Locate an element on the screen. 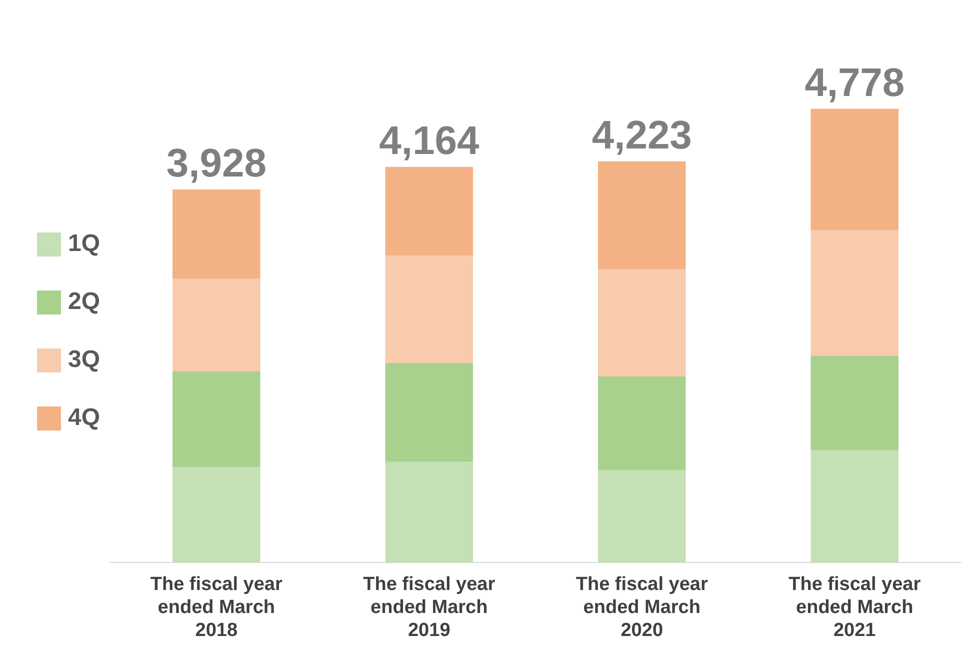 The width and height of the screenshot is (979, 653). x-tick-label: The fiscal year ended March 2020 is located at coordinates (642, 607).